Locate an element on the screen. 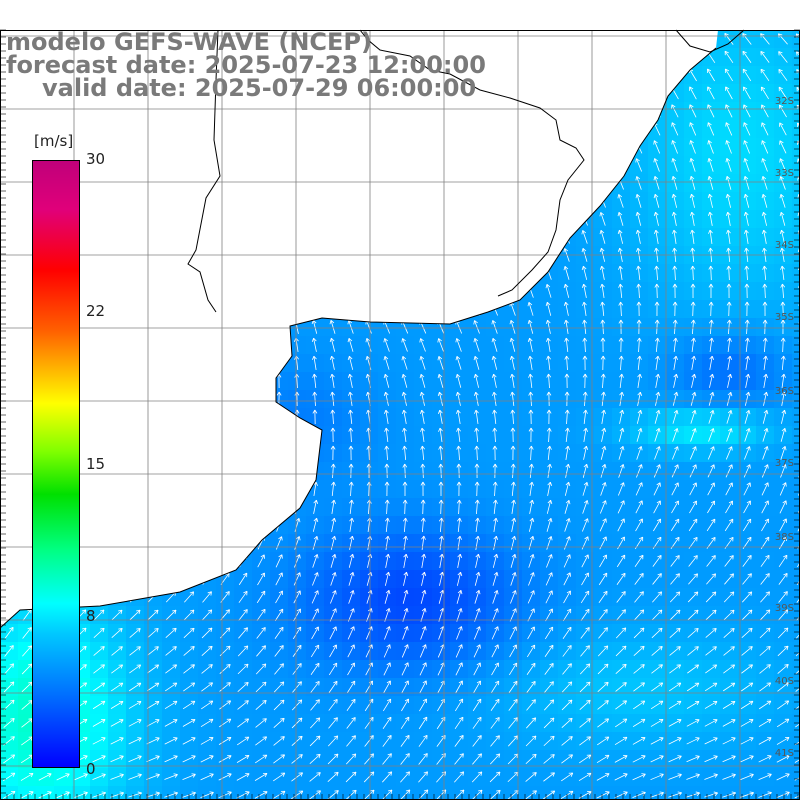  lat-label-35s: 35S is located at coordinates (784, 317).